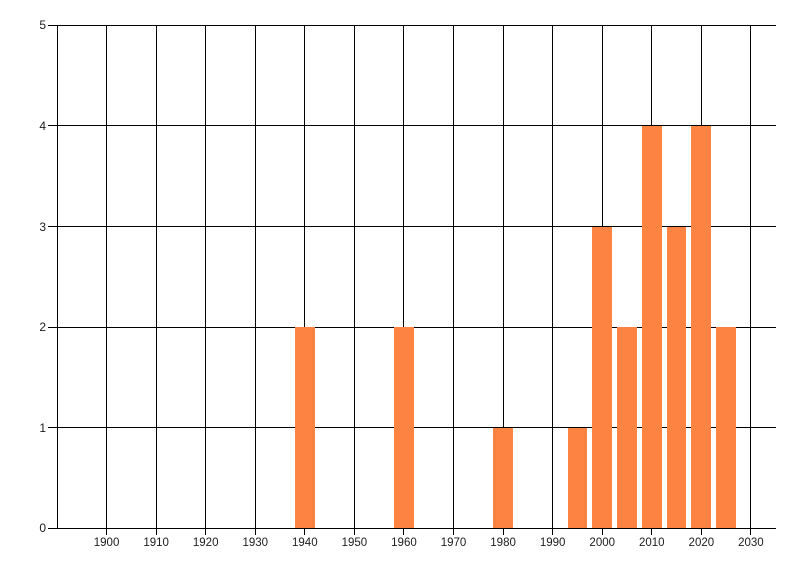 The height and width of the screenshot is (576, 800). Describe the element at coordinates (404, 543) in the screenshot. I see `x-tick-label: 1960` at that location.